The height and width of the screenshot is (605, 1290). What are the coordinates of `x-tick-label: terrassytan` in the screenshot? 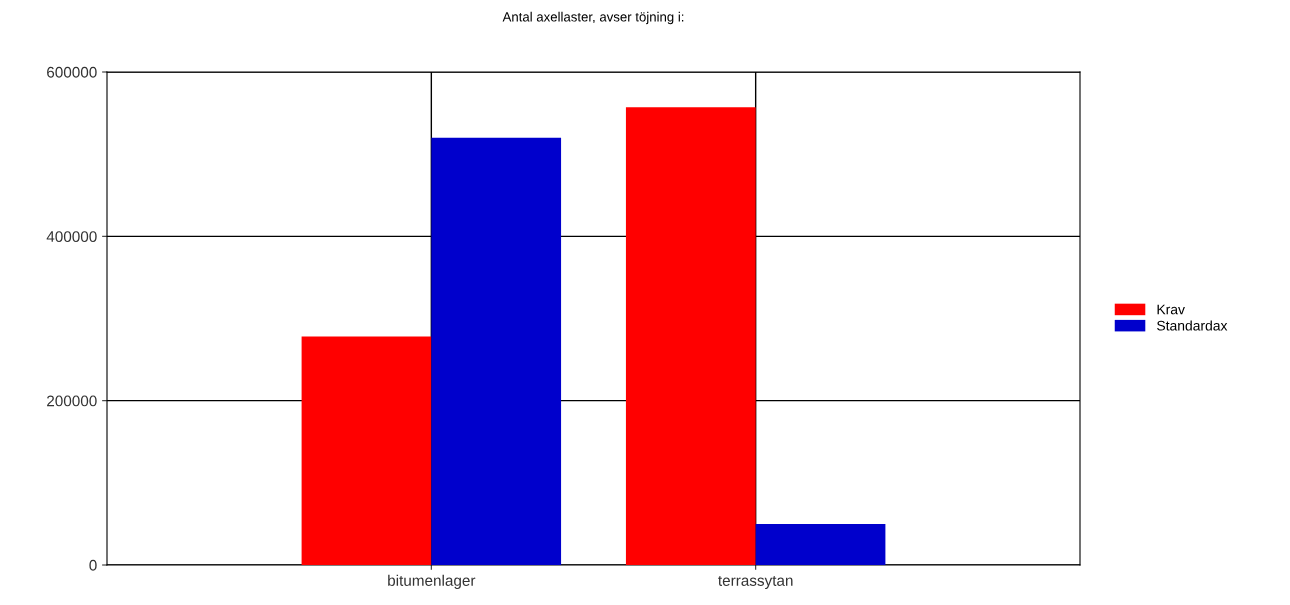 It's located at (755, 582).